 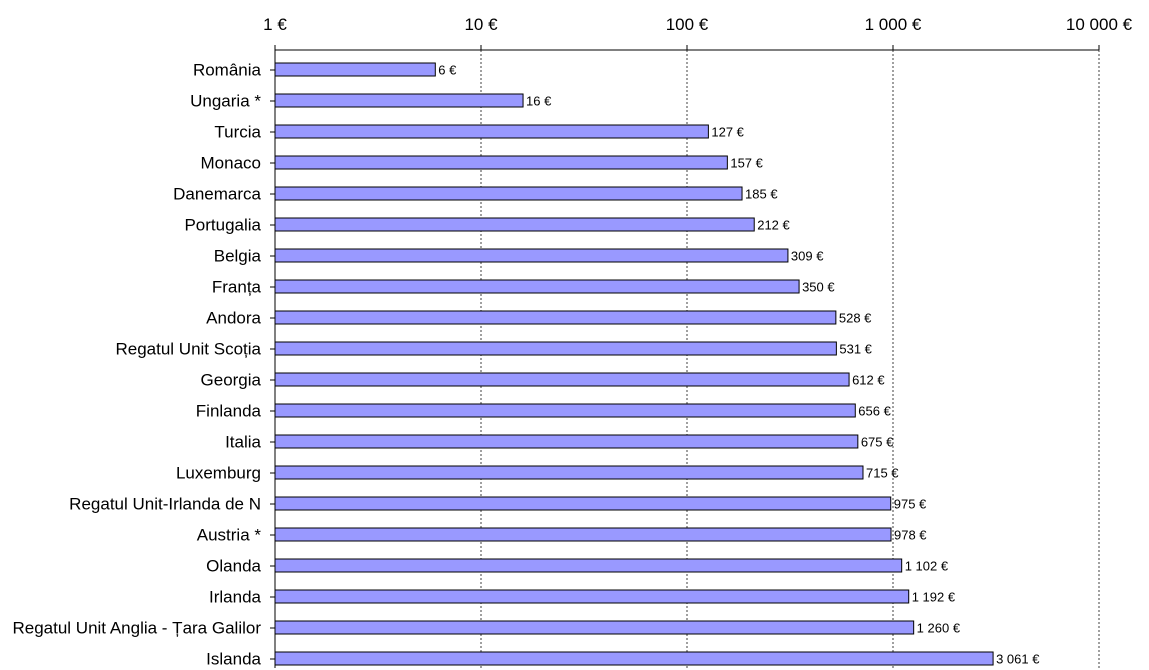 I want to click on data-label: 350 €, so click(x=818, y=287).